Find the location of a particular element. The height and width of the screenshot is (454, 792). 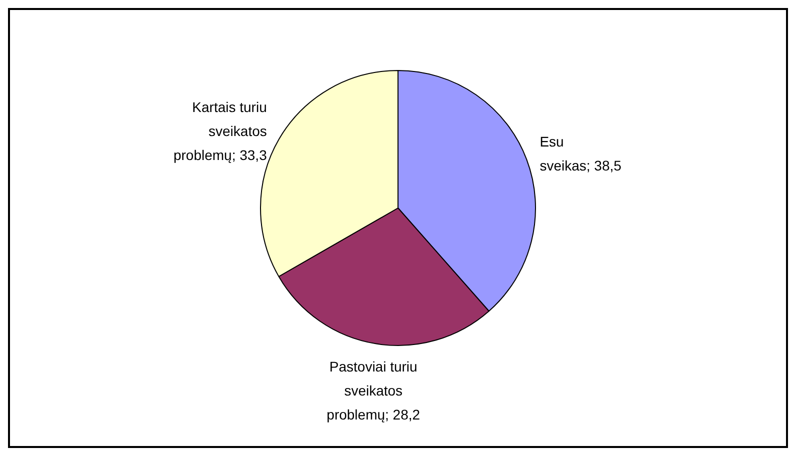

slice-label: Esu sveikas; 38,5 is located at coordinates (581, 153).